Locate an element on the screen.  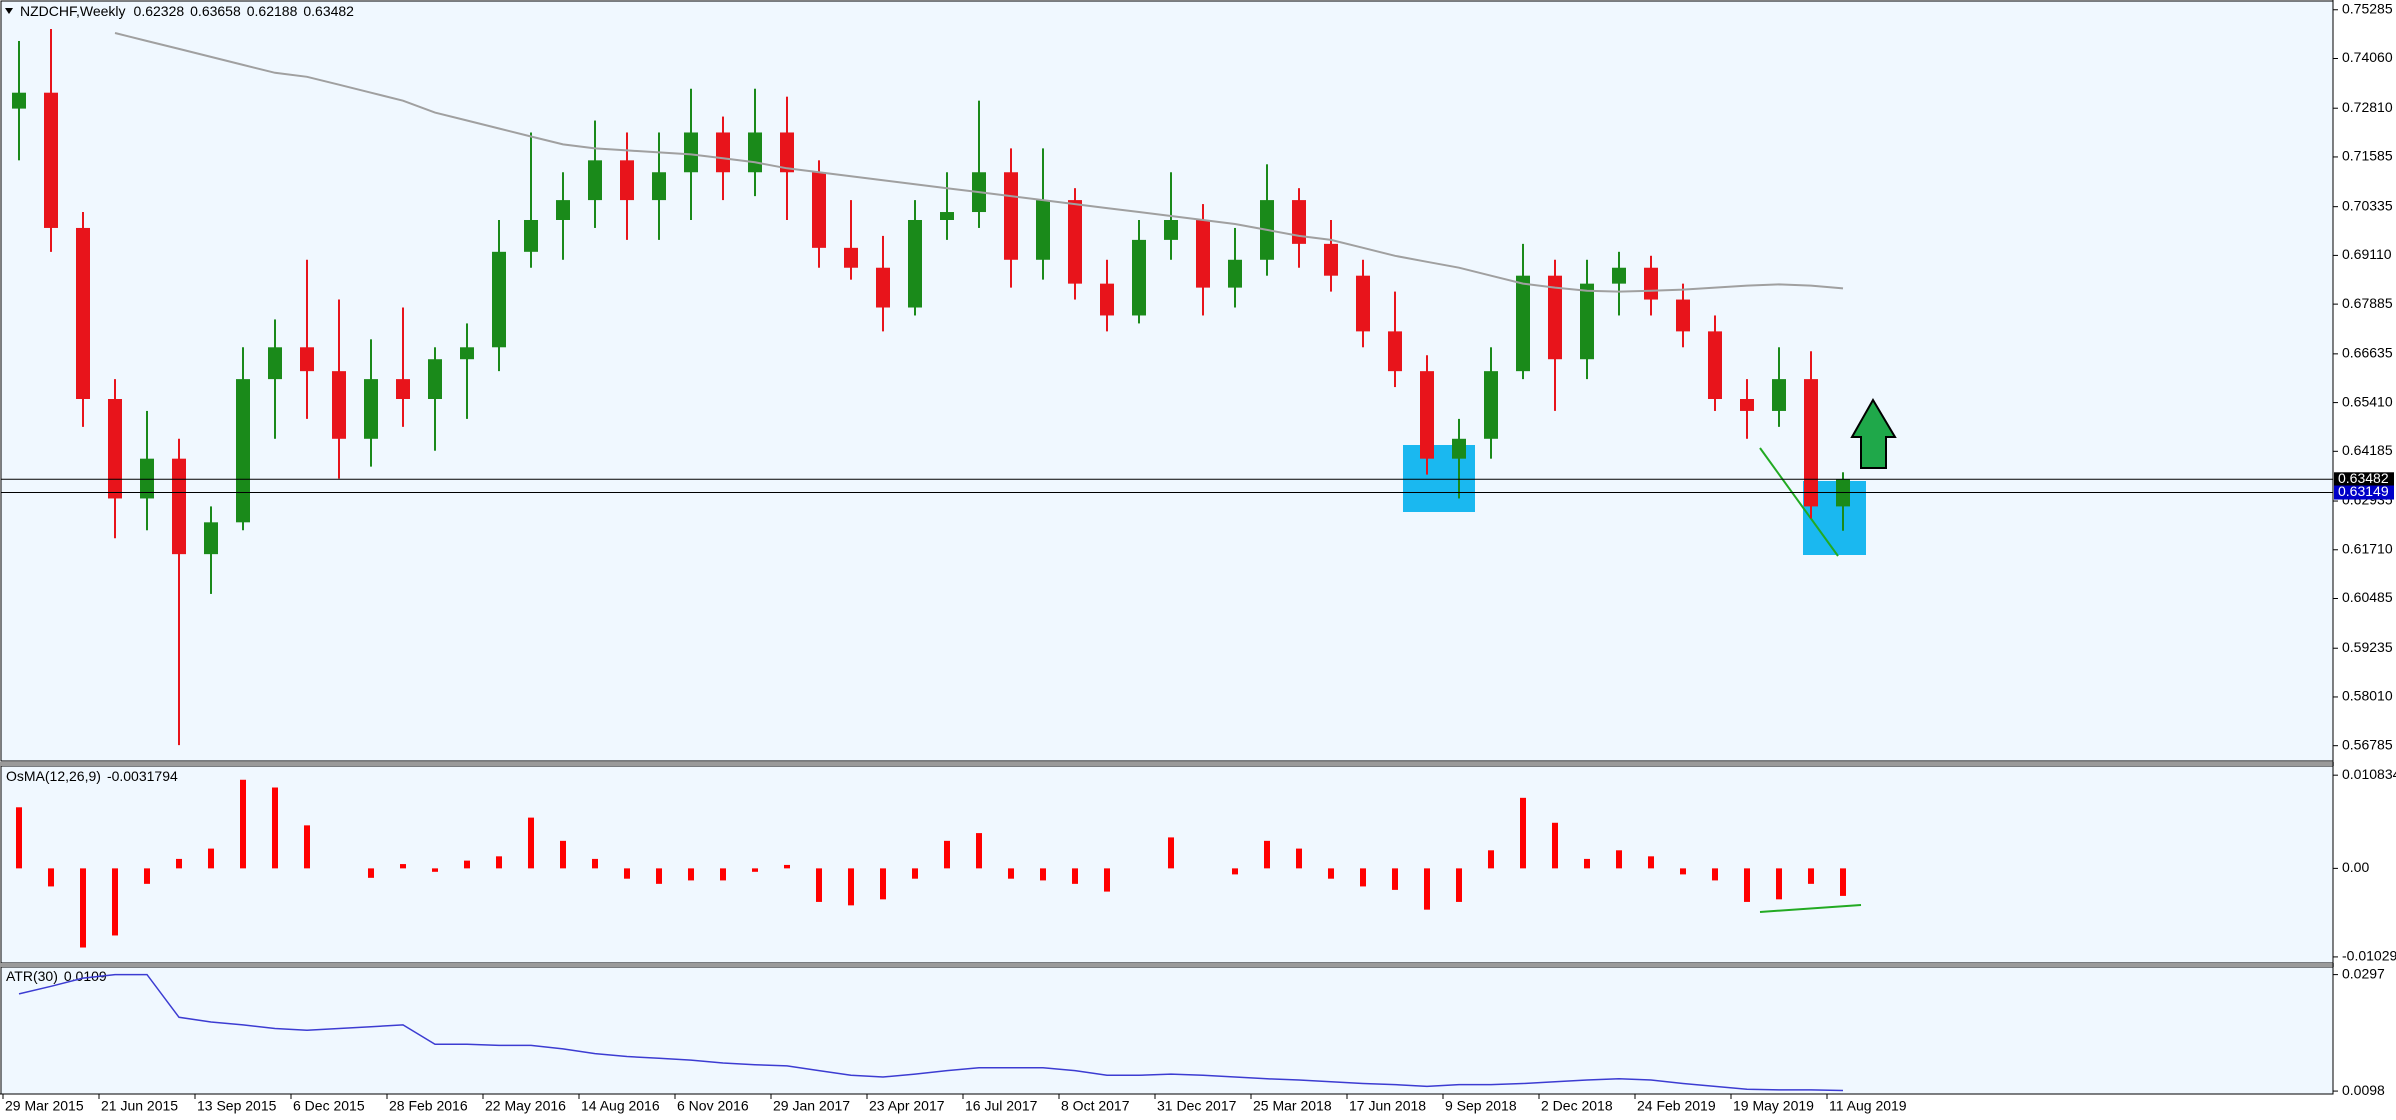
x-tick-label: 29 Jan 2017 is located at coordinates (811, 1106).